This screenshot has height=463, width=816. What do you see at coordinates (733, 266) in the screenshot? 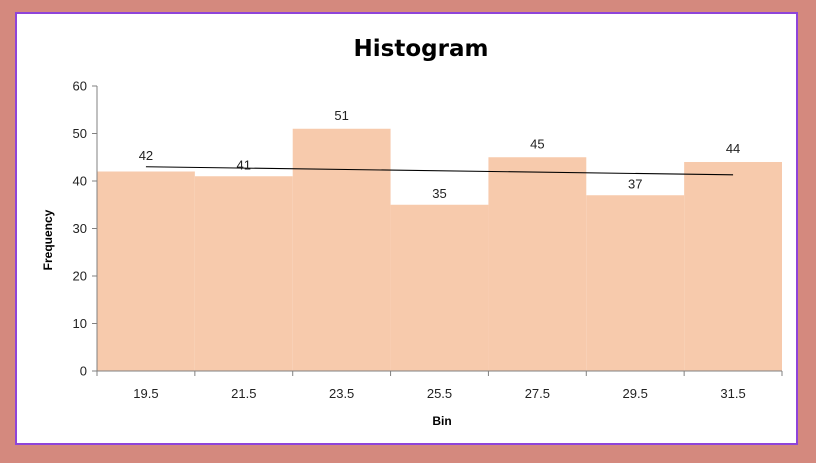
I see `bar-31.5` at bounding box center [733, 266].